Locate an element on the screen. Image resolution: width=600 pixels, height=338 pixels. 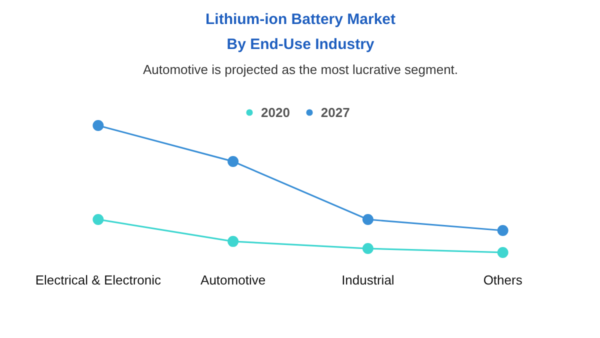
x-tick-label: Others is located at coordinates (503, 280).